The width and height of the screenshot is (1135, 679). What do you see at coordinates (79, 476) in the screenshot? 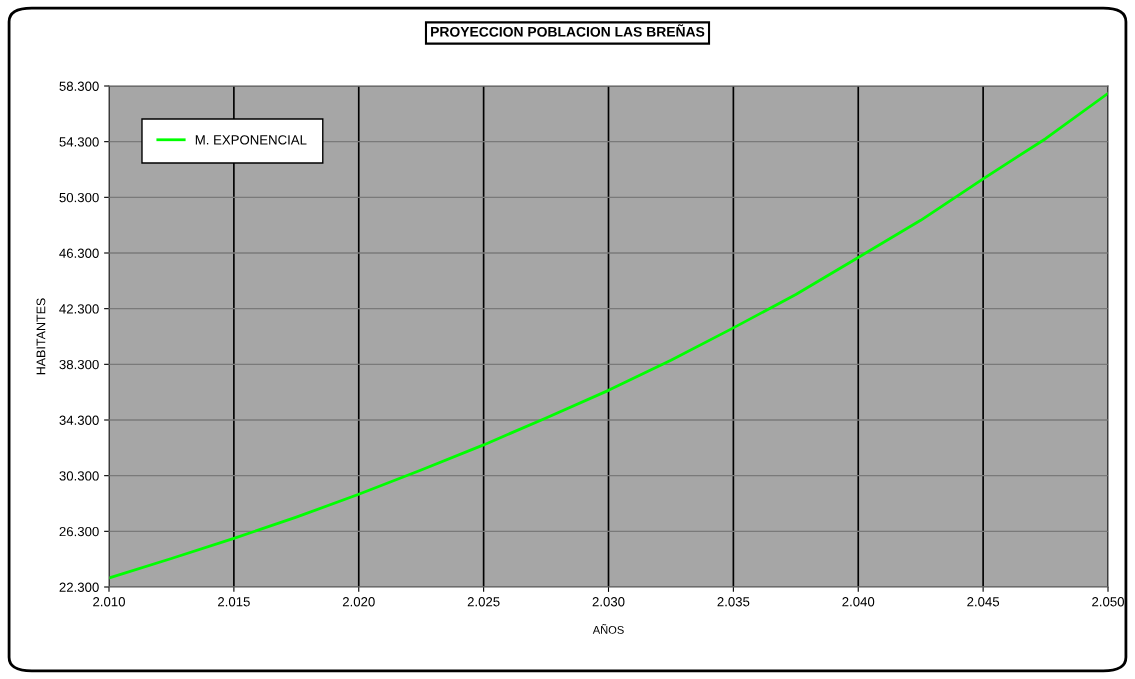
I see `y-tick-label: 30.300` at bounding box center [79, 476].